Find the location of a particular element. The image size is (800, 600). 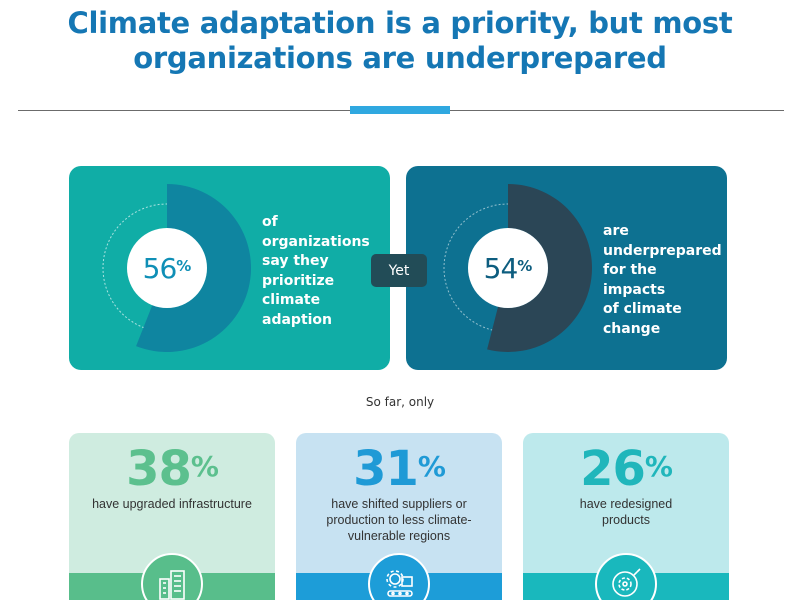

stat-value-block: 31% is located at coordinates (399, 469).